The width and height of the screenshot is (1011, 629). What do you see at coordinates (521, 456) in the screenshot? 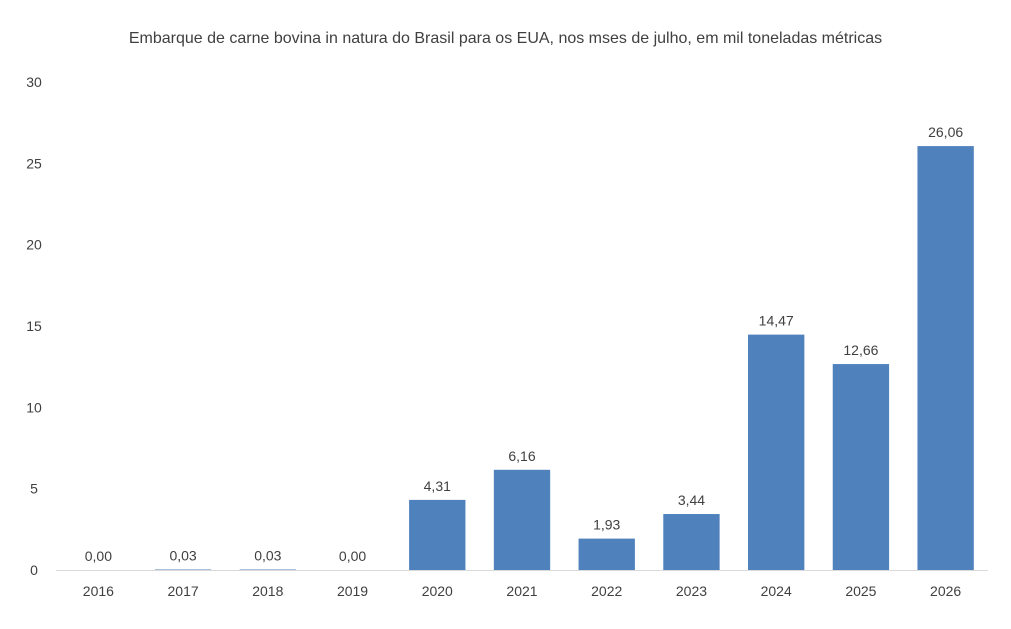
I see `data-label-2021: 6,16` at bounding box center [521, 456].